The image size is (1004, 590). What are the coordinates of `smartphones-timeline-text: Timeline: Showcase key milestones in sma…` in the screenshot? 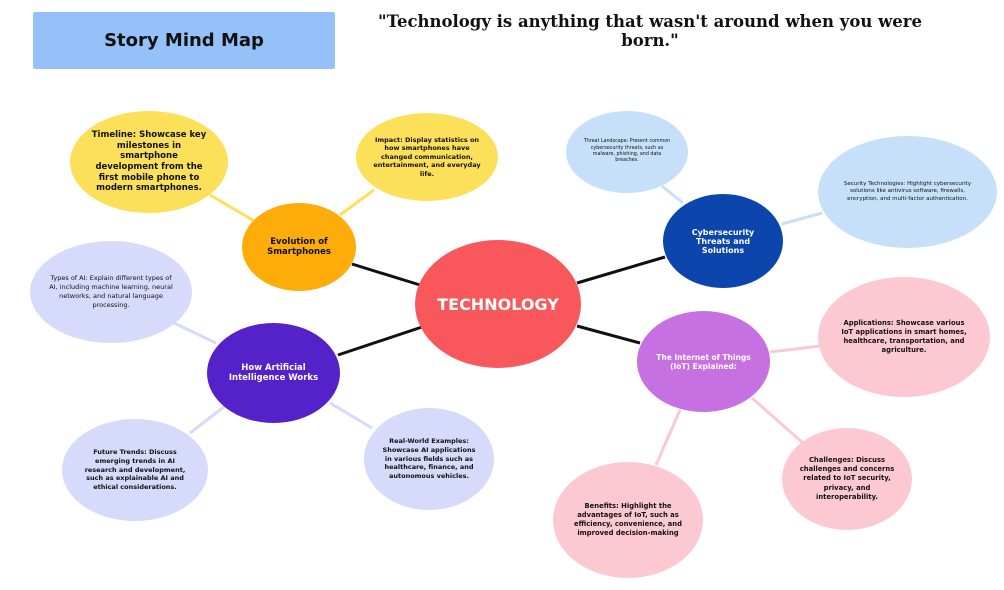 It's located at (149, 162).